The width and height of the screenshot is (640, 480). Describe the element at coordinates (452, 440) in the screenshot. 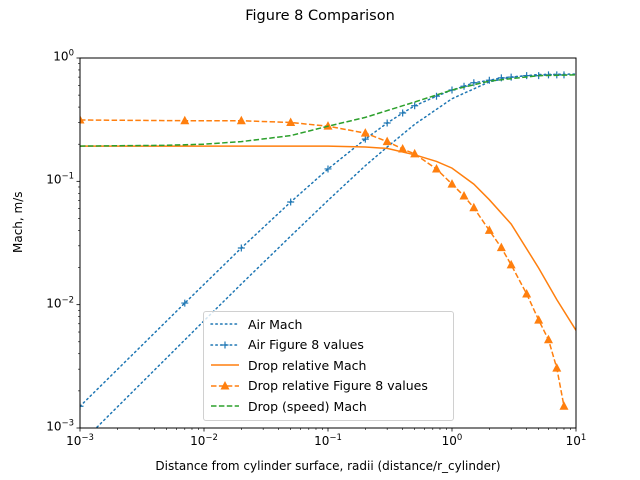

I see `x-tick-label: 100` at that location.